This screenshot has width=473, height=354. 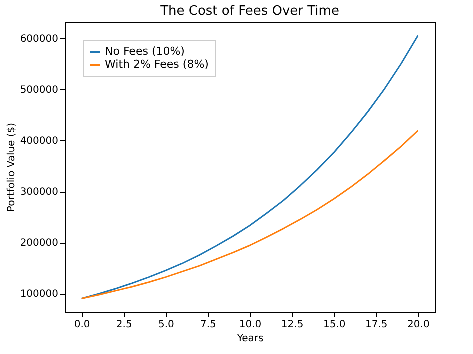 I want to click on y-tick-label: 600000, so click(x=39, y=39).